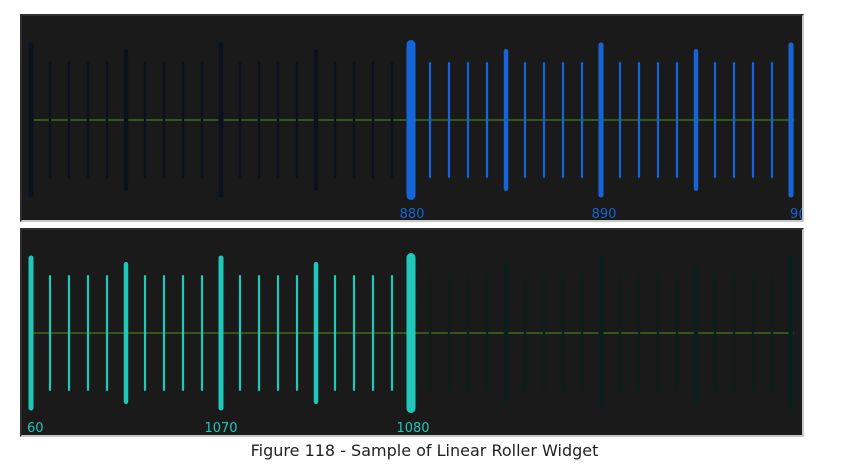 The height and width of the screenshot is (470, 849). I want to click on scale-label: 9(, so click(796, 213).